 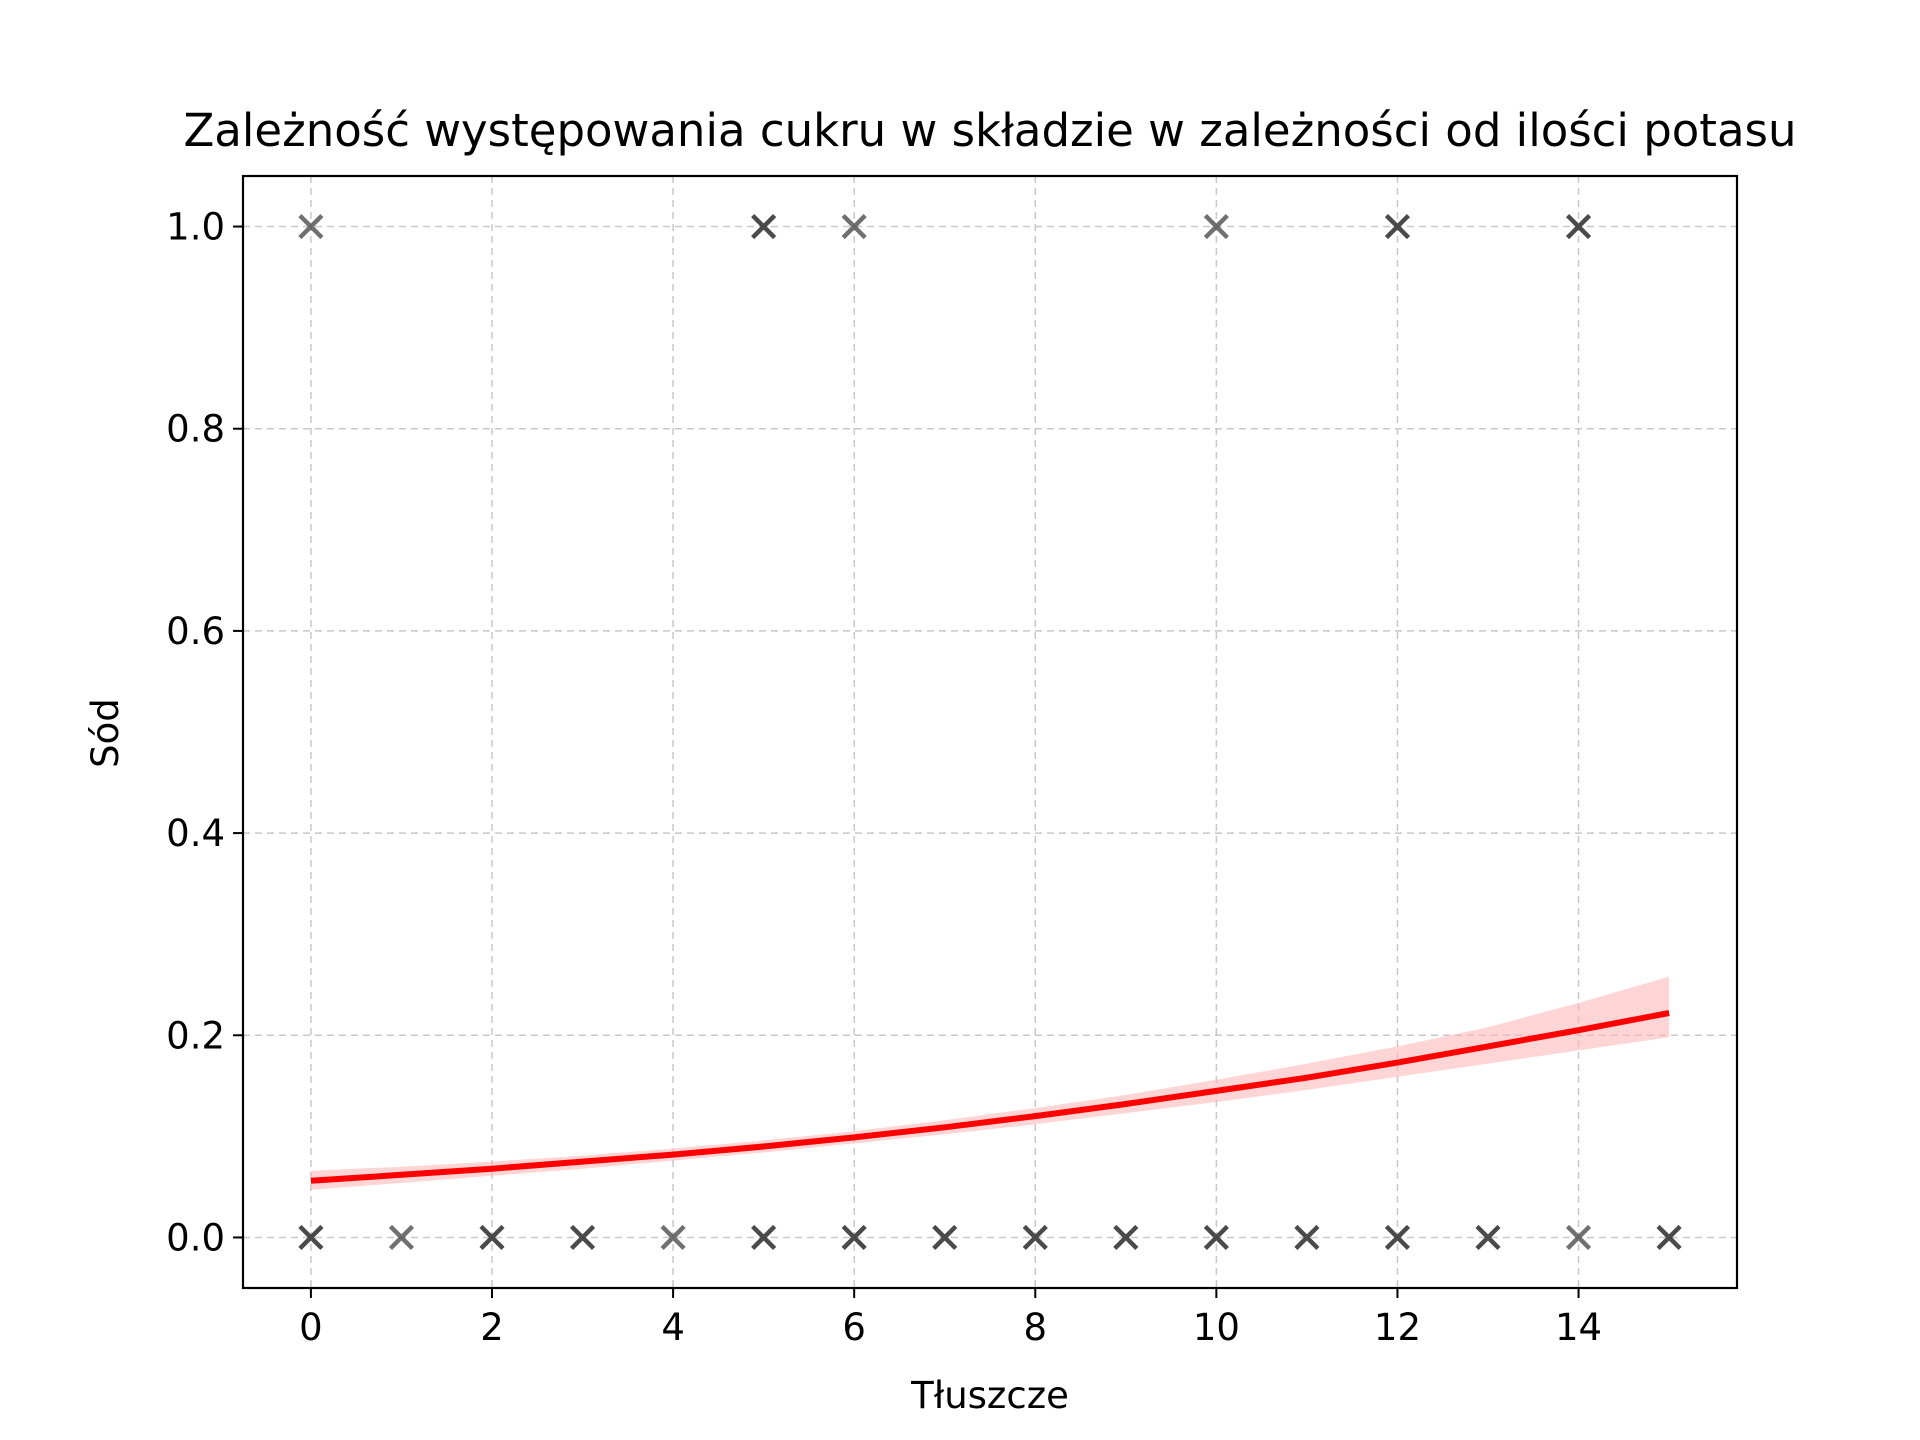 What do you see at coordinates (195, 1035) in the screenshot?
I see `y-tick-label-1: 0.2` at bounding box center [195, 1035].